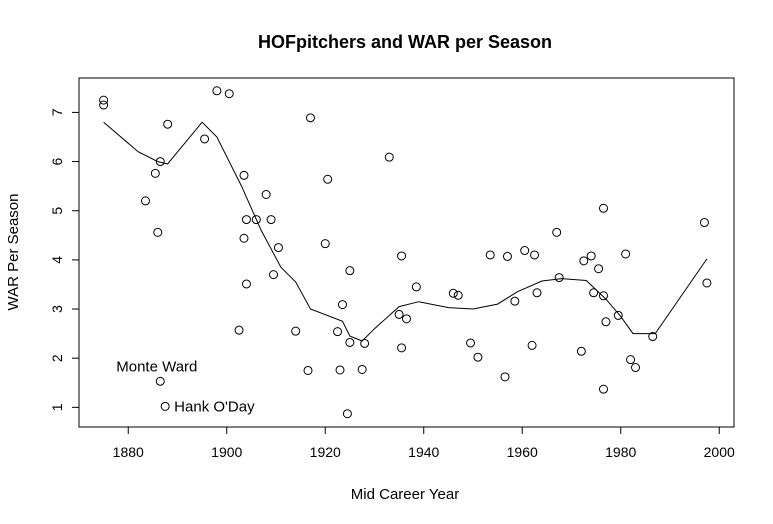 The height and width of the screenshot is (524, 773). Describe the element at coordinates (13, 252) in the screenshot. I see `y-axis-label: WAR Per Season` at that location.